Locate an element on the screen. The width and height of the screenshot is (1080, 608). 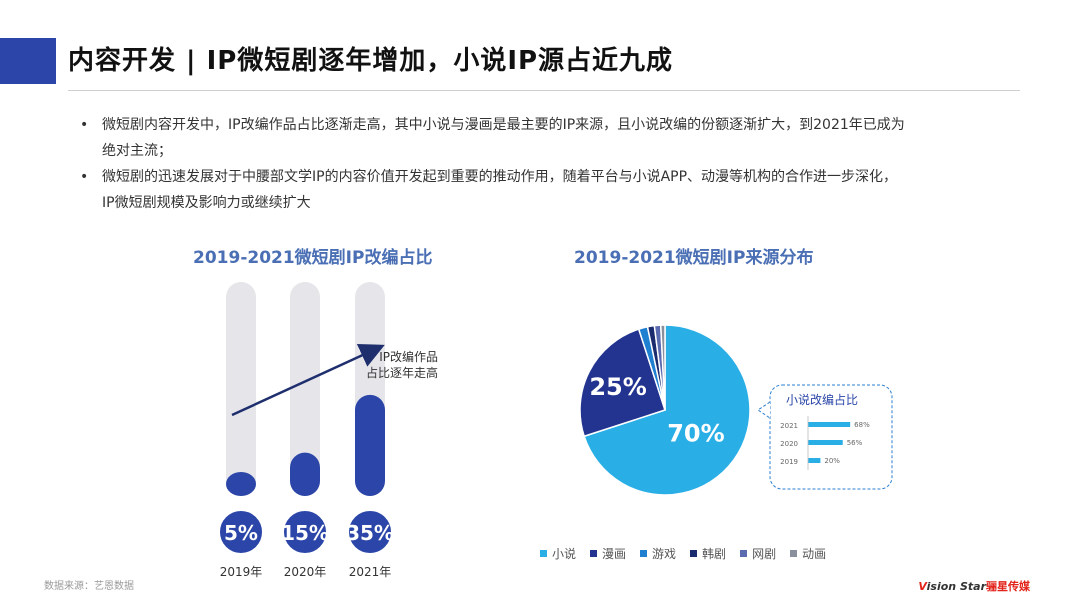
brand-logo-mark: V is located at coordinates (922, 586).